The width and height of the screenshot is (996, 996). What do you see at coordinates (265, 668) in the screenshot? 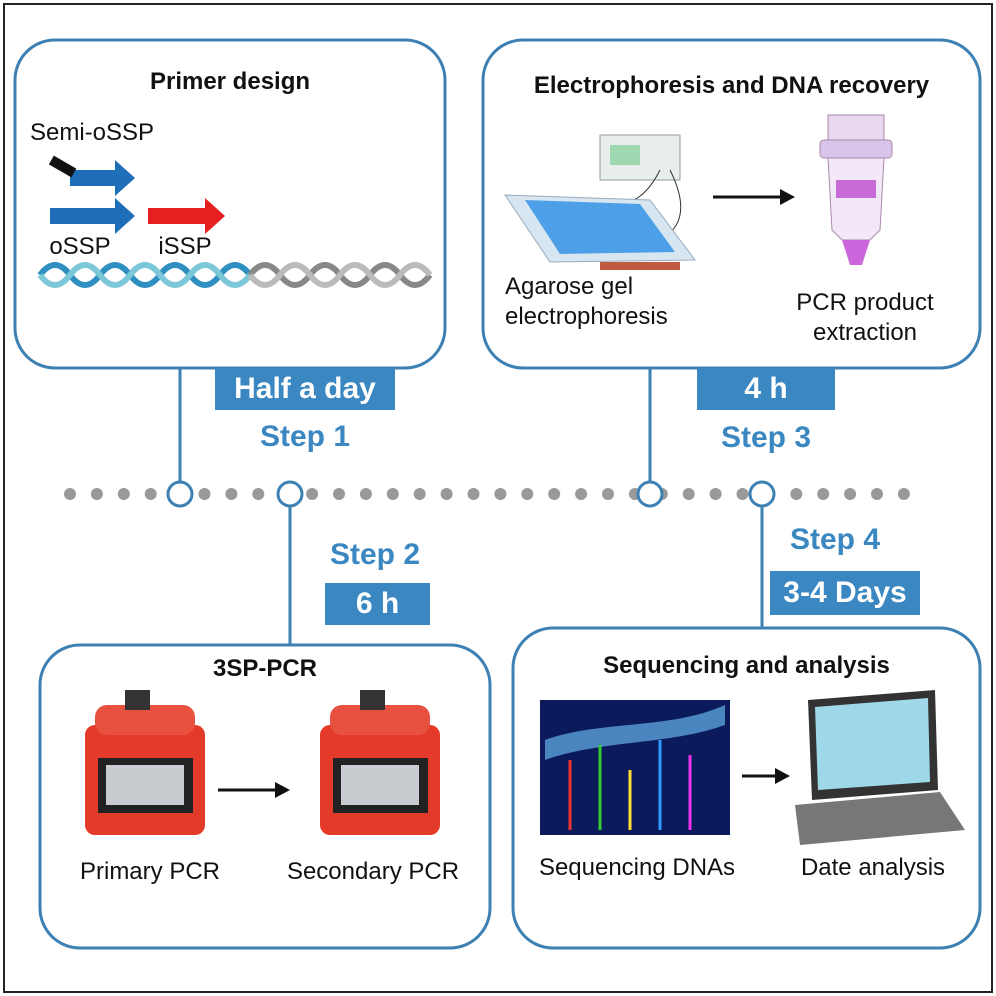
I see `box-title: 3SP-PCR` at bounding box center [265, 668].